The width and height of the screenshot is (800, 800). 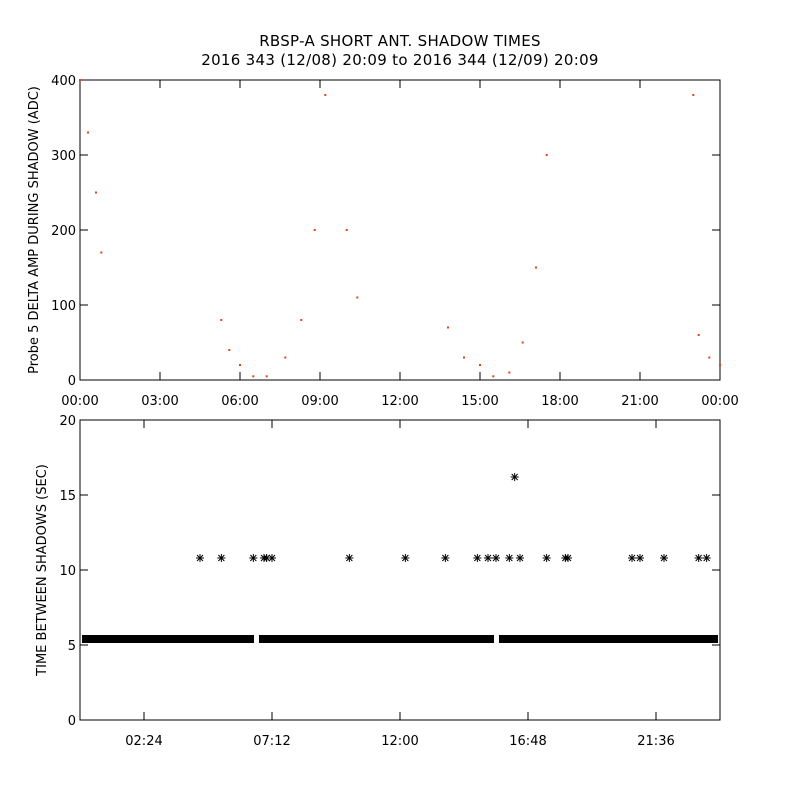 I want to click on top-ytick-label: 300, so click(x=63, y=156).